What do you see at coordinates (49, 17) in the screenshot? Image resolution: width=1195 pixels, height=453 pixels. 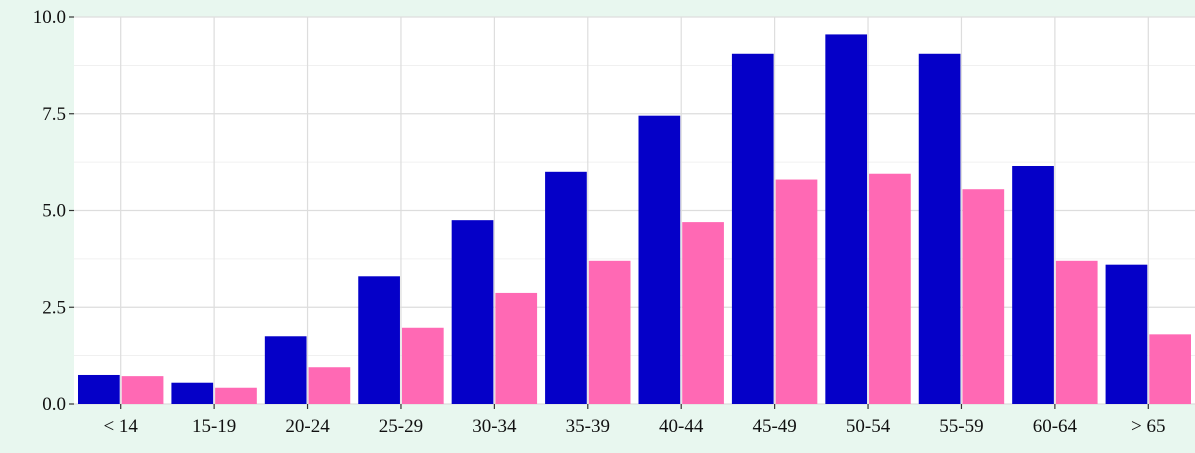 I see `y-tick-label: 10.0` at bounding box center [49, 17].